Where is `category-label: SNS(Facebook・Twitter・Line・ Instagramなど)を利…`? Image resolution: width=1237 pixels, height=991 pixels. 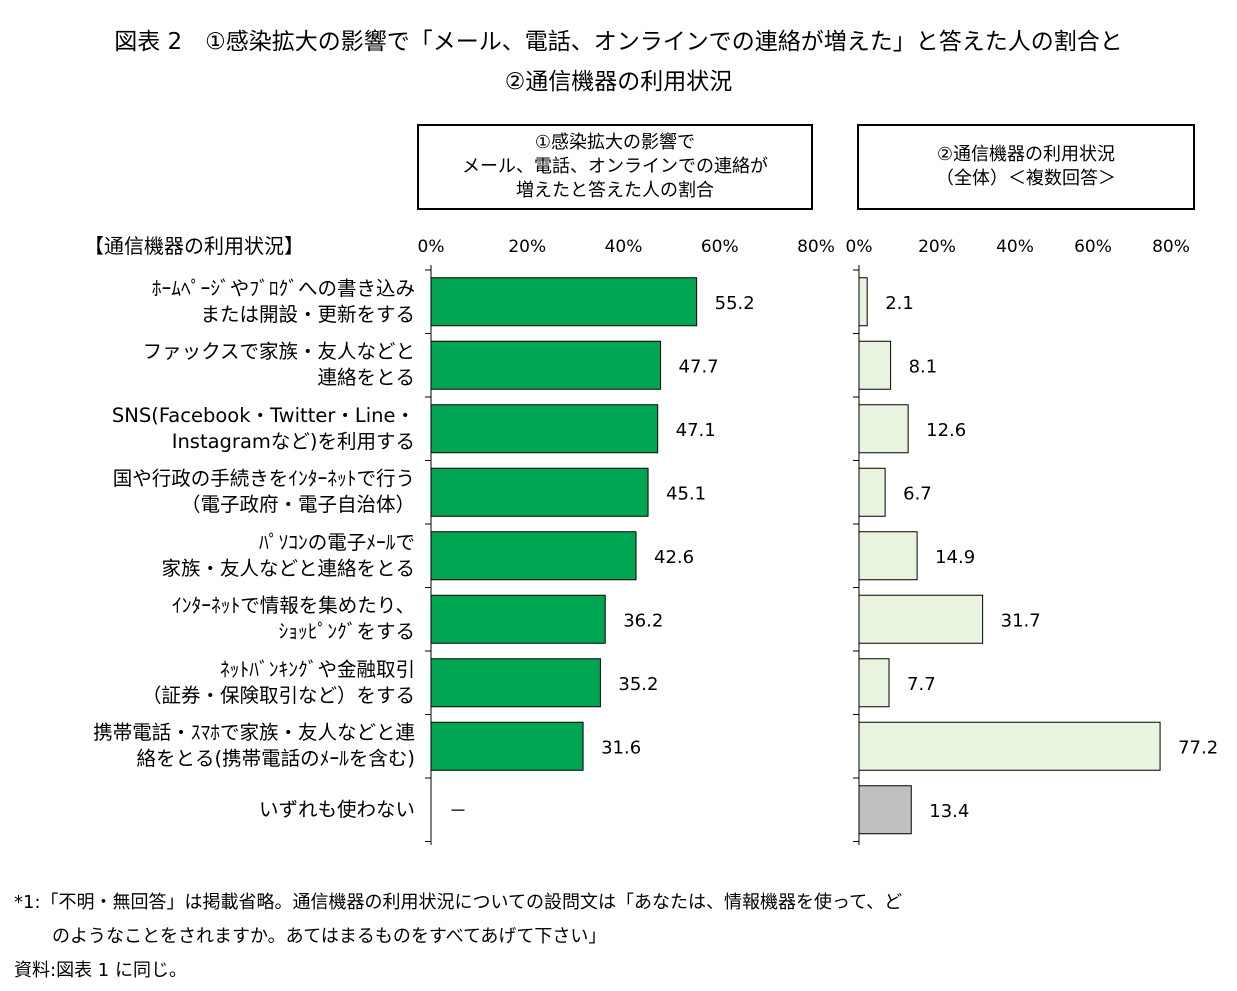 category-label: SNS(Facebook・Twitter・Line・ Instagramなど)を利… is located at coordinates (263, 429).